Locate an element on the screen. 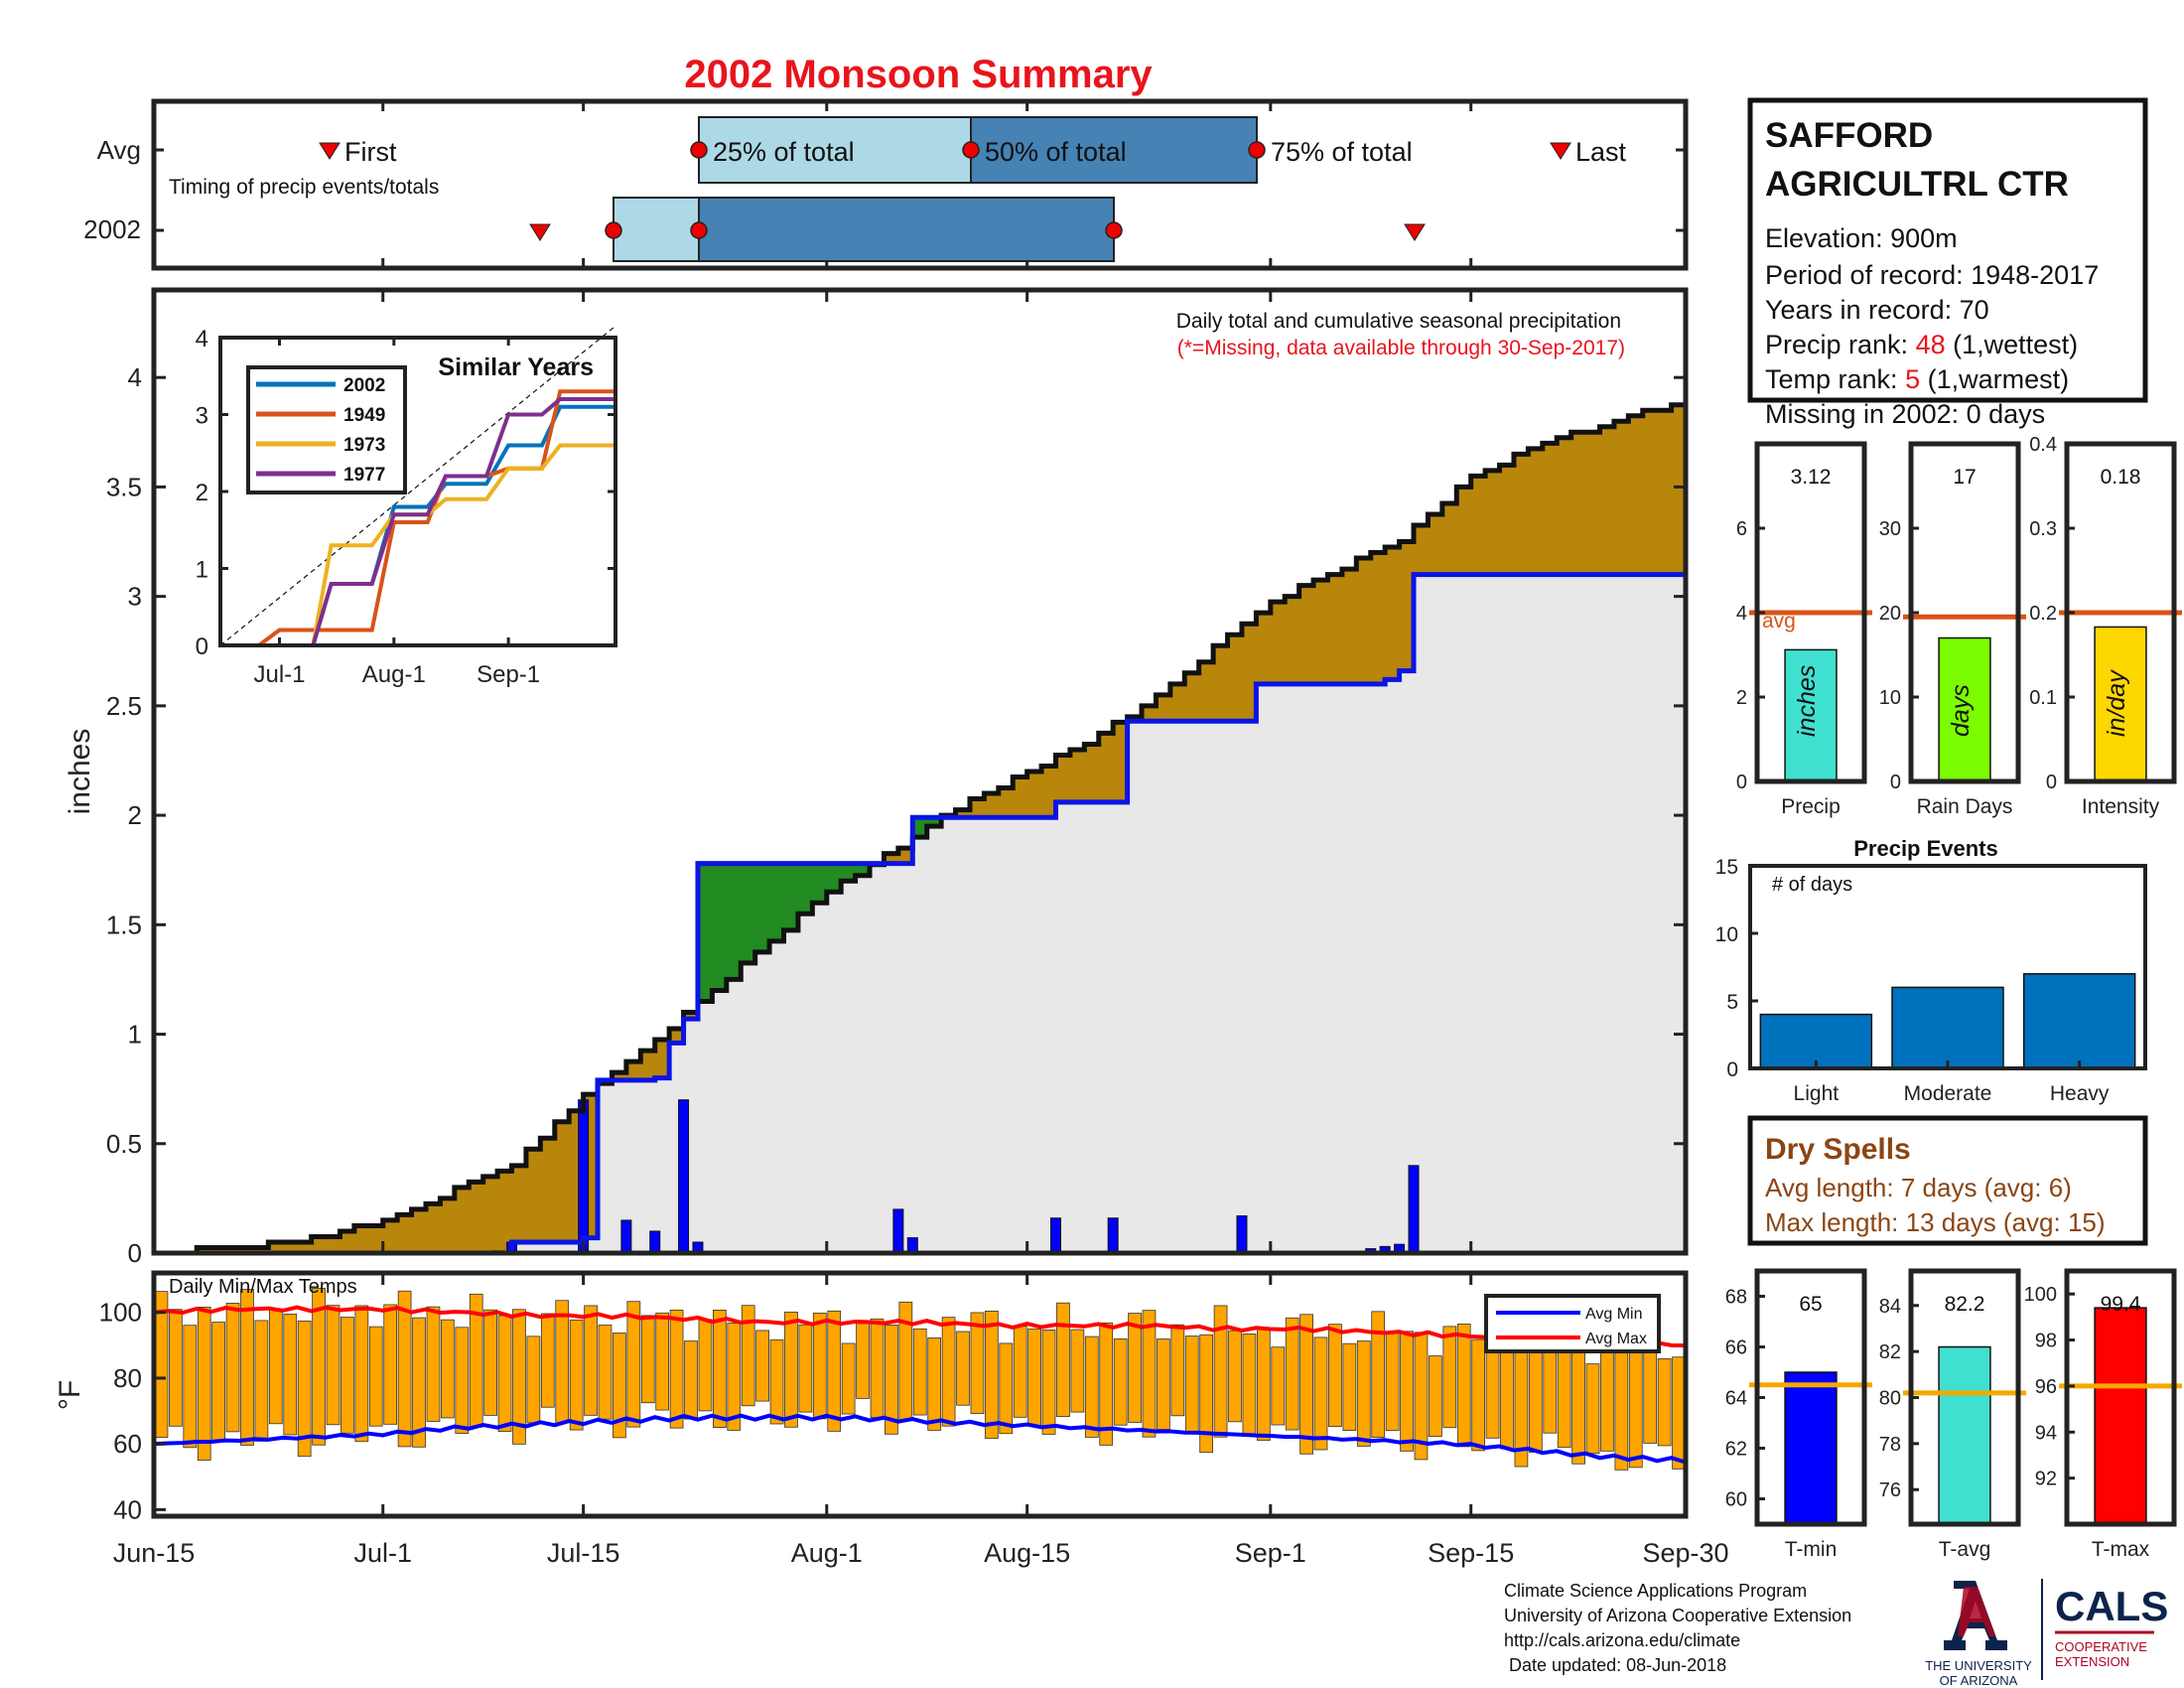  inset-average-diagonal is located at coordinates (417, 485).